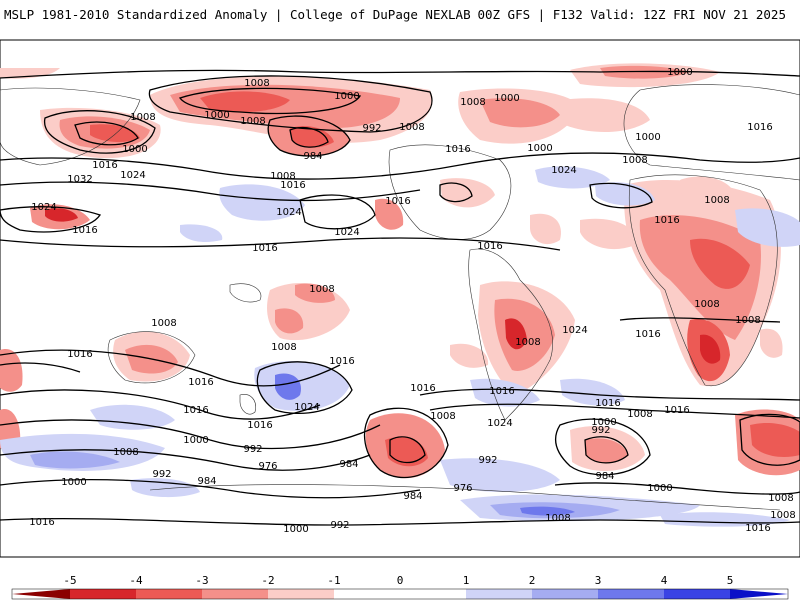  I want to click on colorbar-right-arrow, so click(759, 594).